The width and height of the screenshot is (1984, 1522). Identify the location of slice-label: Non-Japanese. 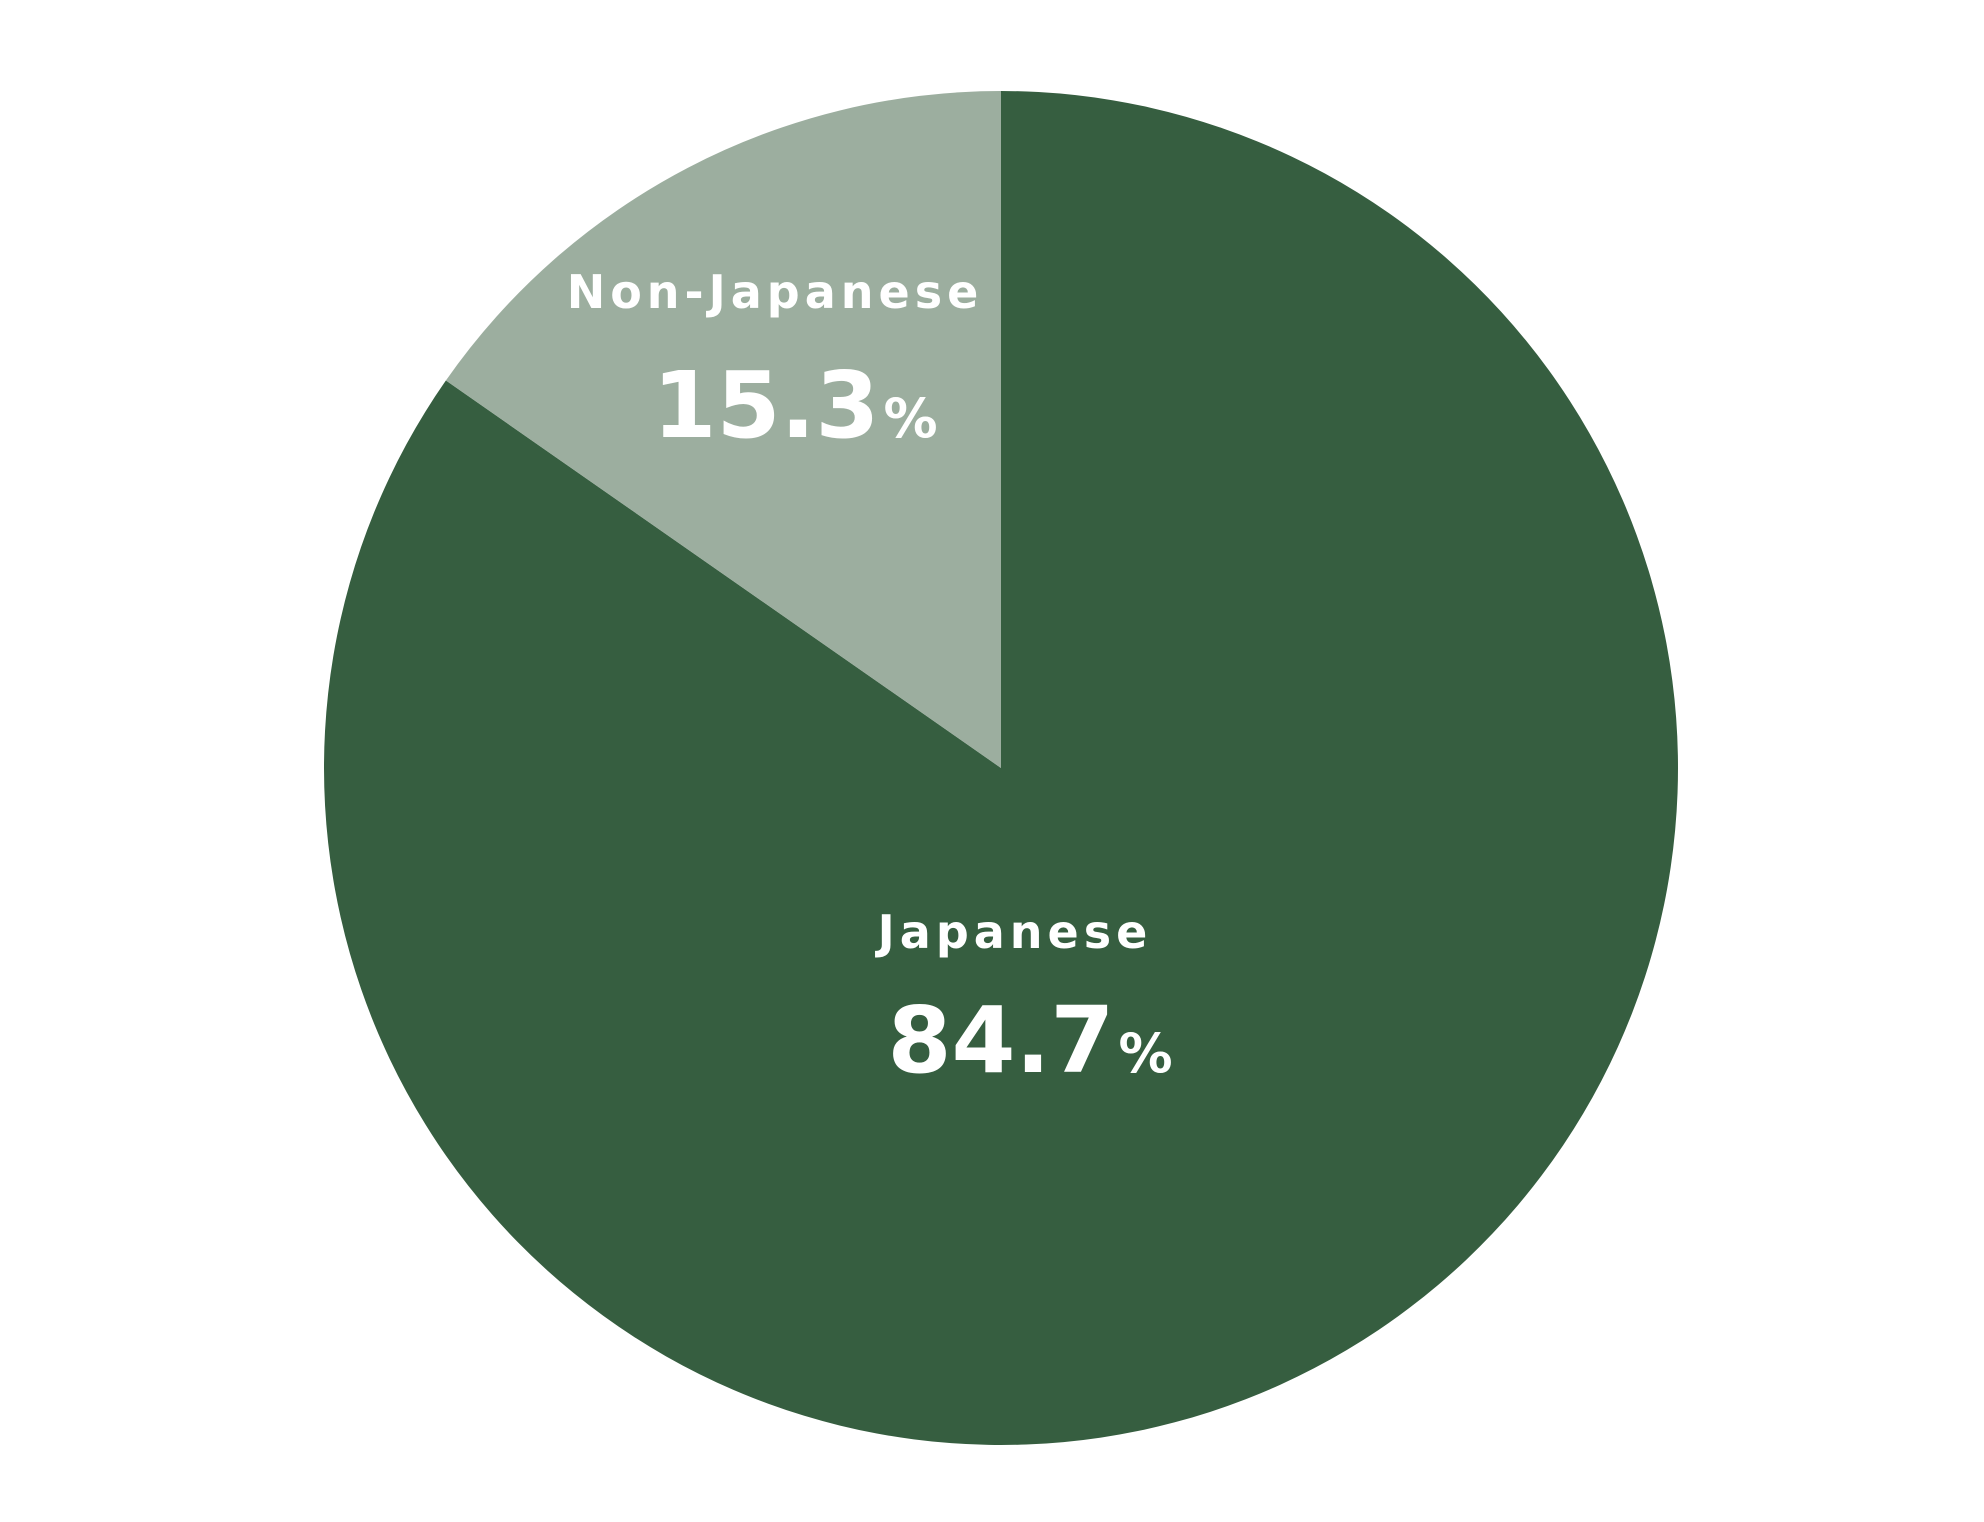
(775, 292).